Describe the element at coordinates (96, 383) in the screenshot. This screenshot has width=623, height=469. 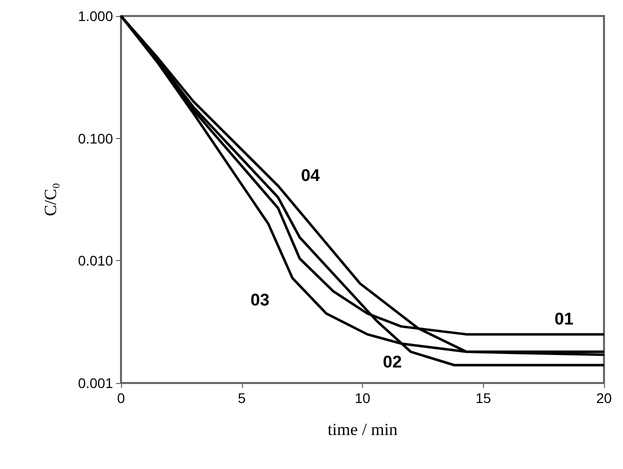
I see `y-tick-label: 0.001` at that location.